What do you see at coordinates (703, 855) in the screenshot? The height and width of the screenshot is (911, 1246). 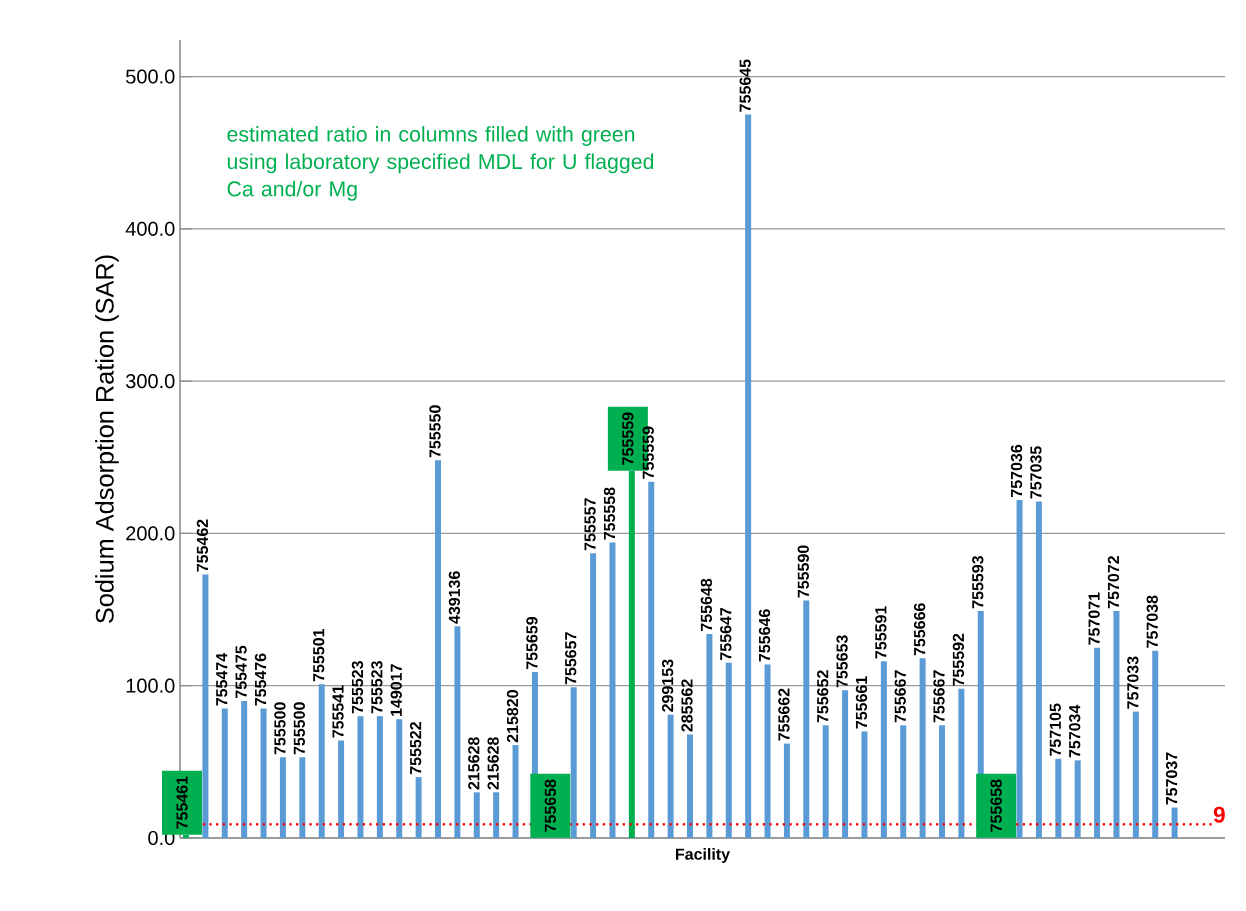 I see `x-axis-title: Facility` at bounding box center [703, 855].